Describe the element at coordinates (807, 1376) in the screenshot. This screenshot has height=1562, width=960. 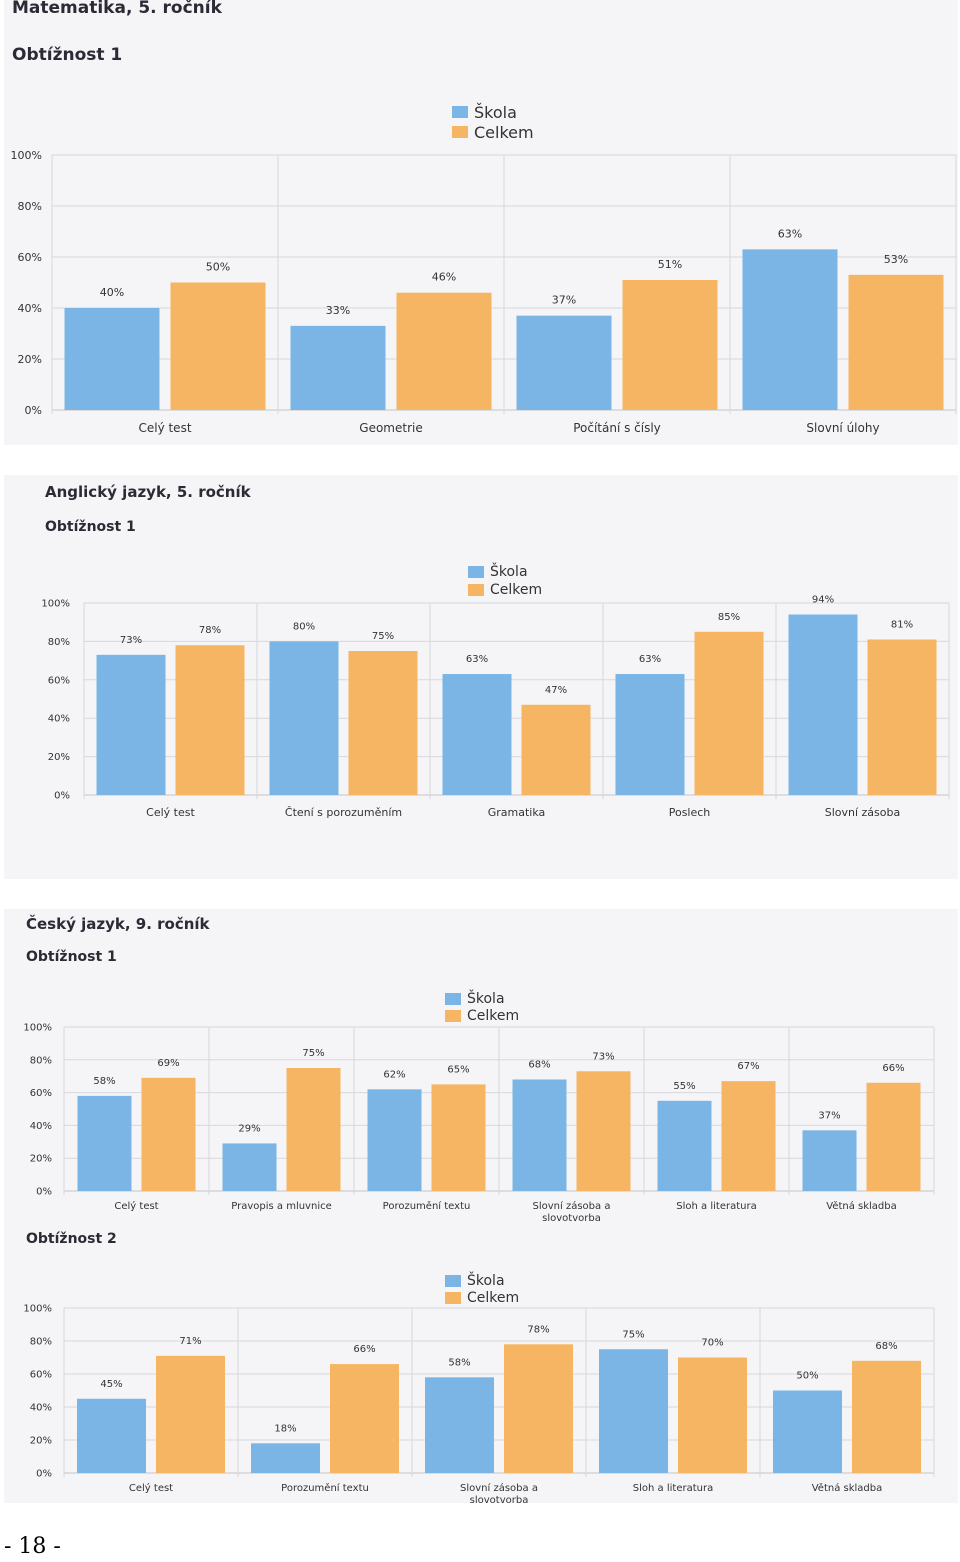
I see `data-label: 50%` at that location.